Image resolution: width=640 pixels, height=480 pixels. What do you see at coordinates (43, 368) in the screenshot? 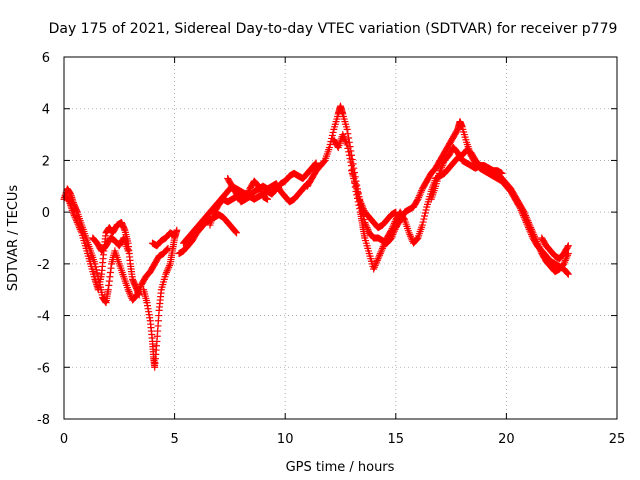
I see `y-tick-label: -6` at bounding box center [43, 368].